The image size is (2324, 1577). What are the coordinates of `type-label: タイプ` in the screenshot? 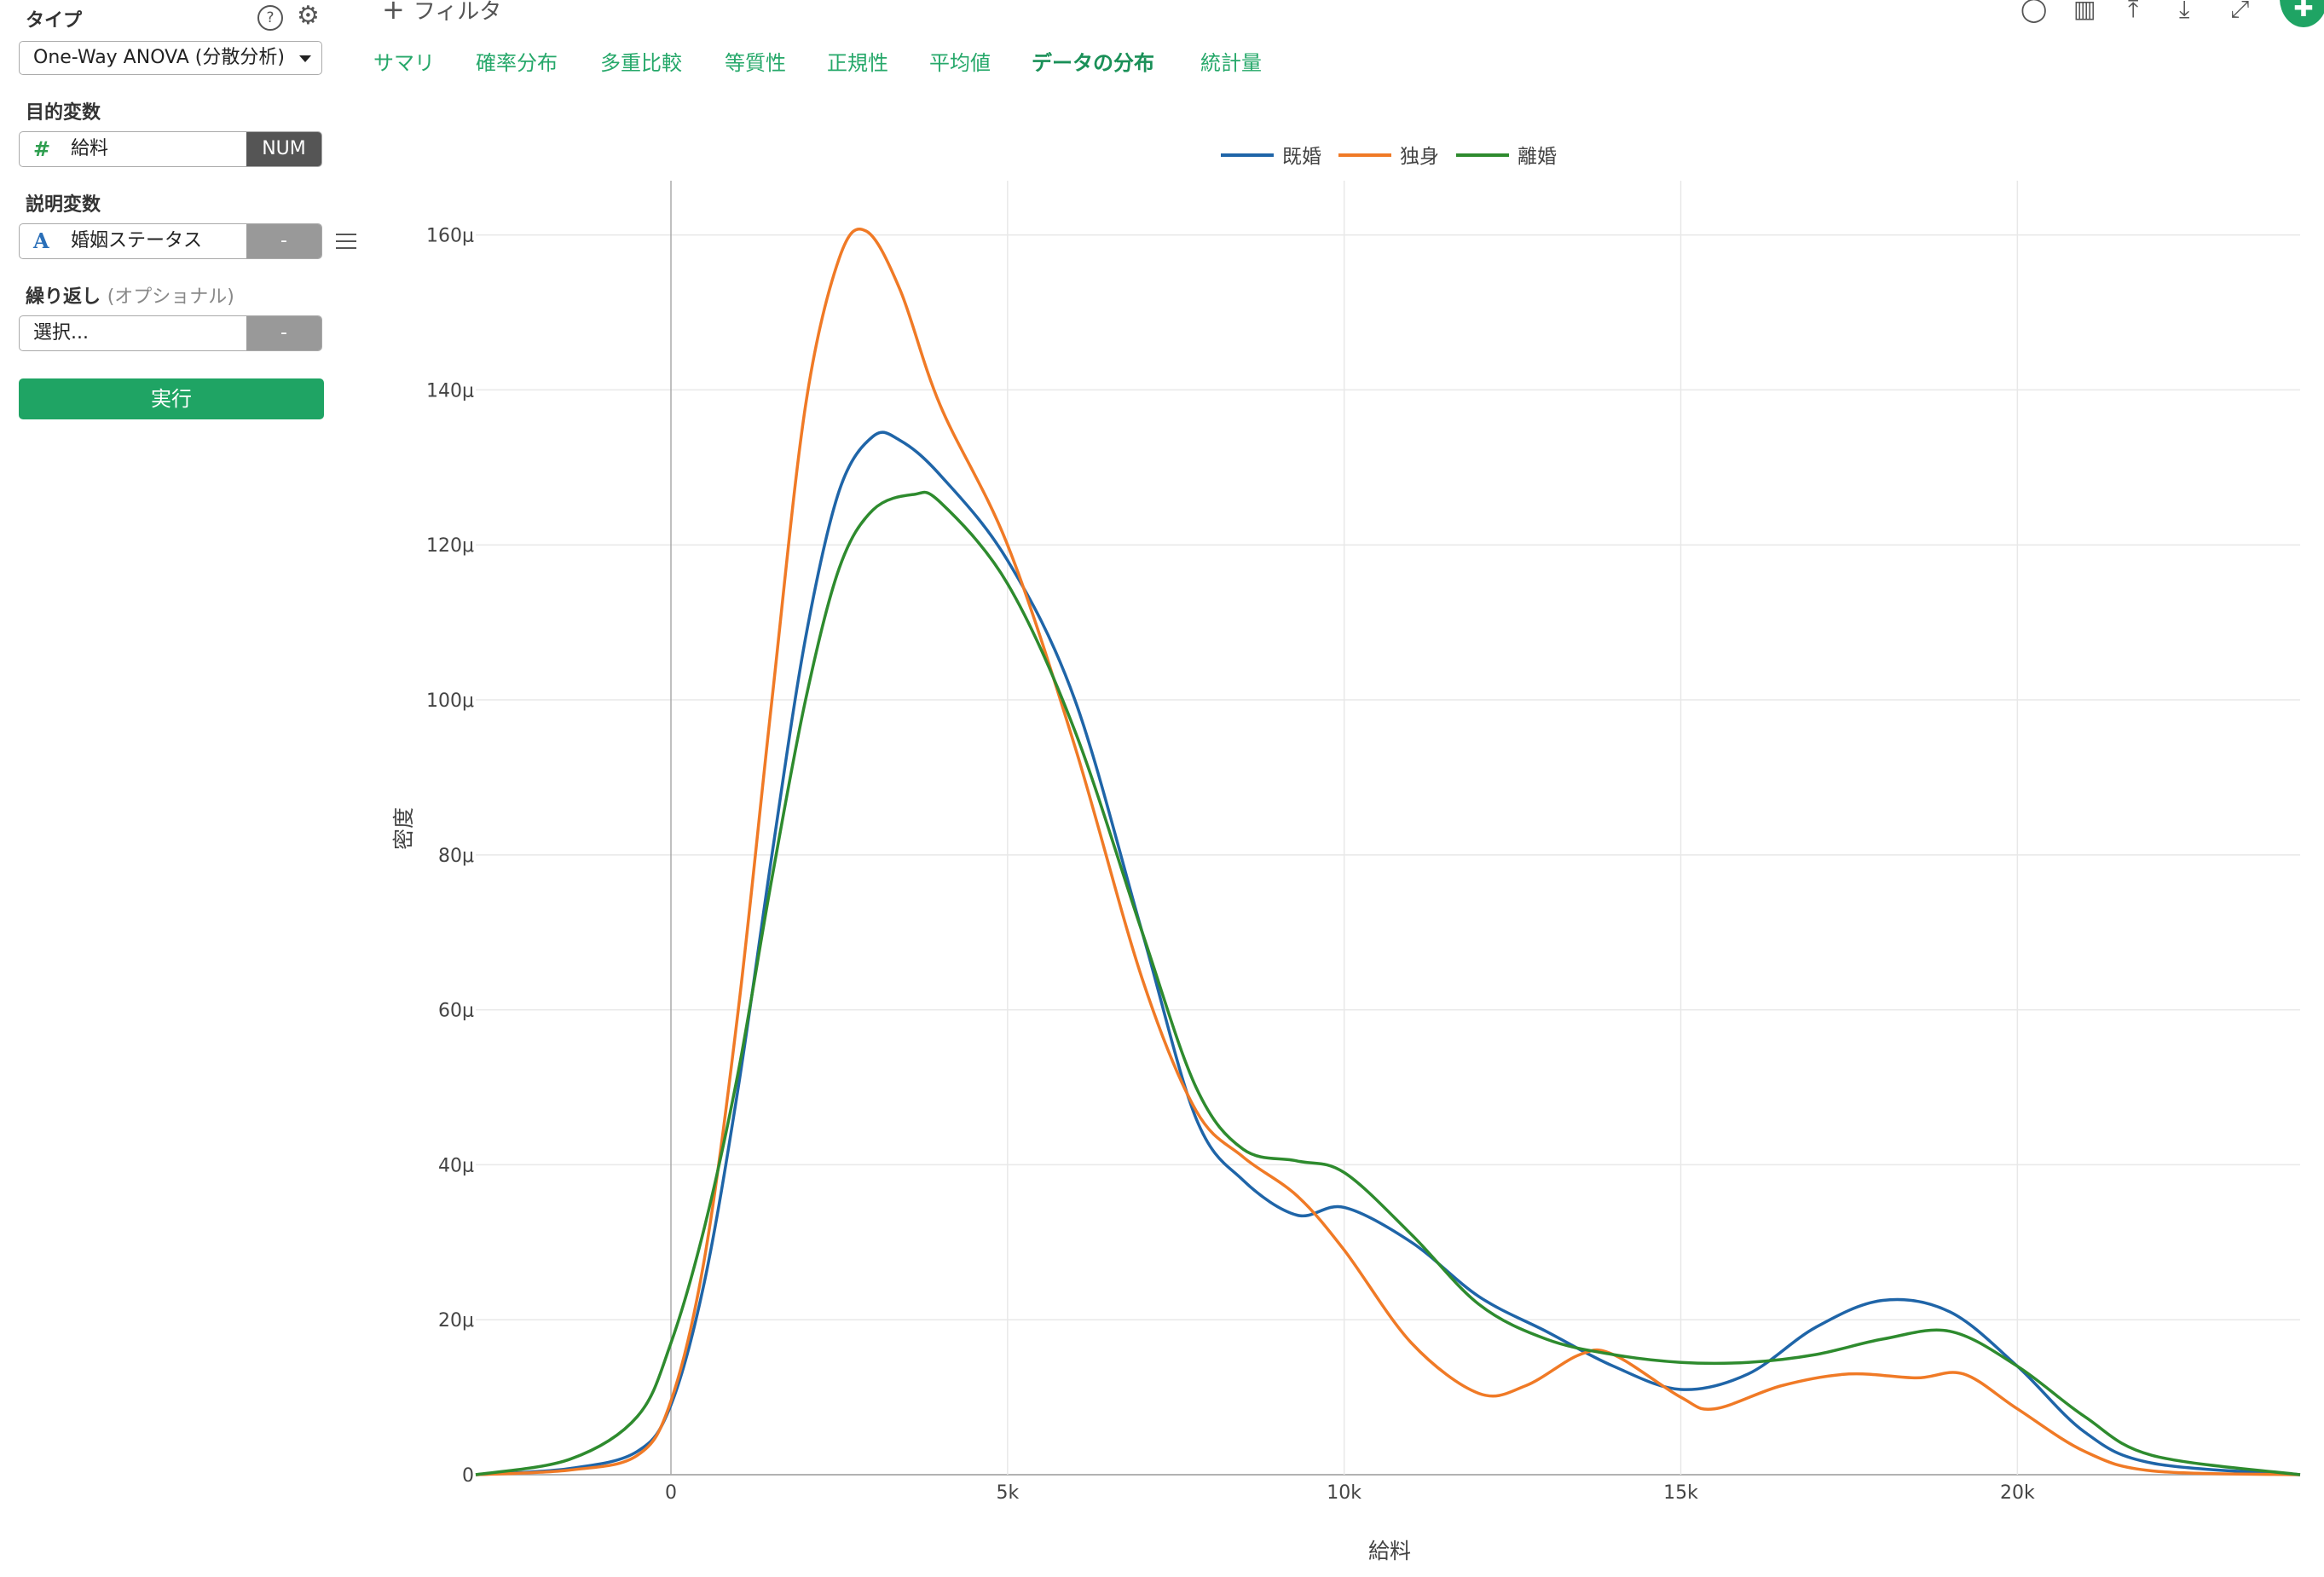 It's located at (55, 21).